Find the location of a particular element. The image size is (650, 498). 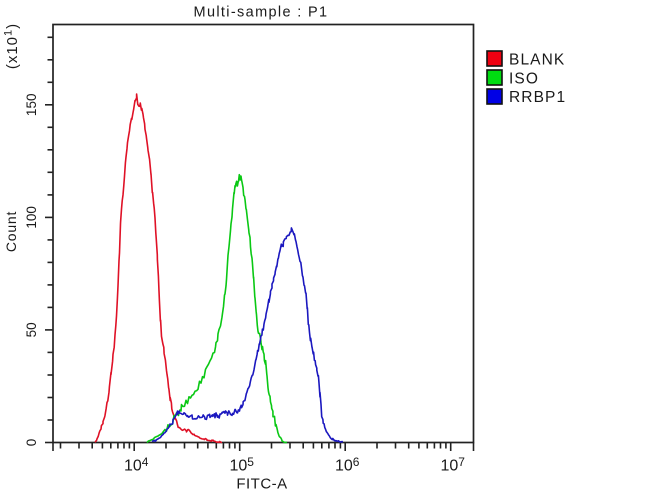

svg-text: FITC-A is located at coordinates (261, 484).